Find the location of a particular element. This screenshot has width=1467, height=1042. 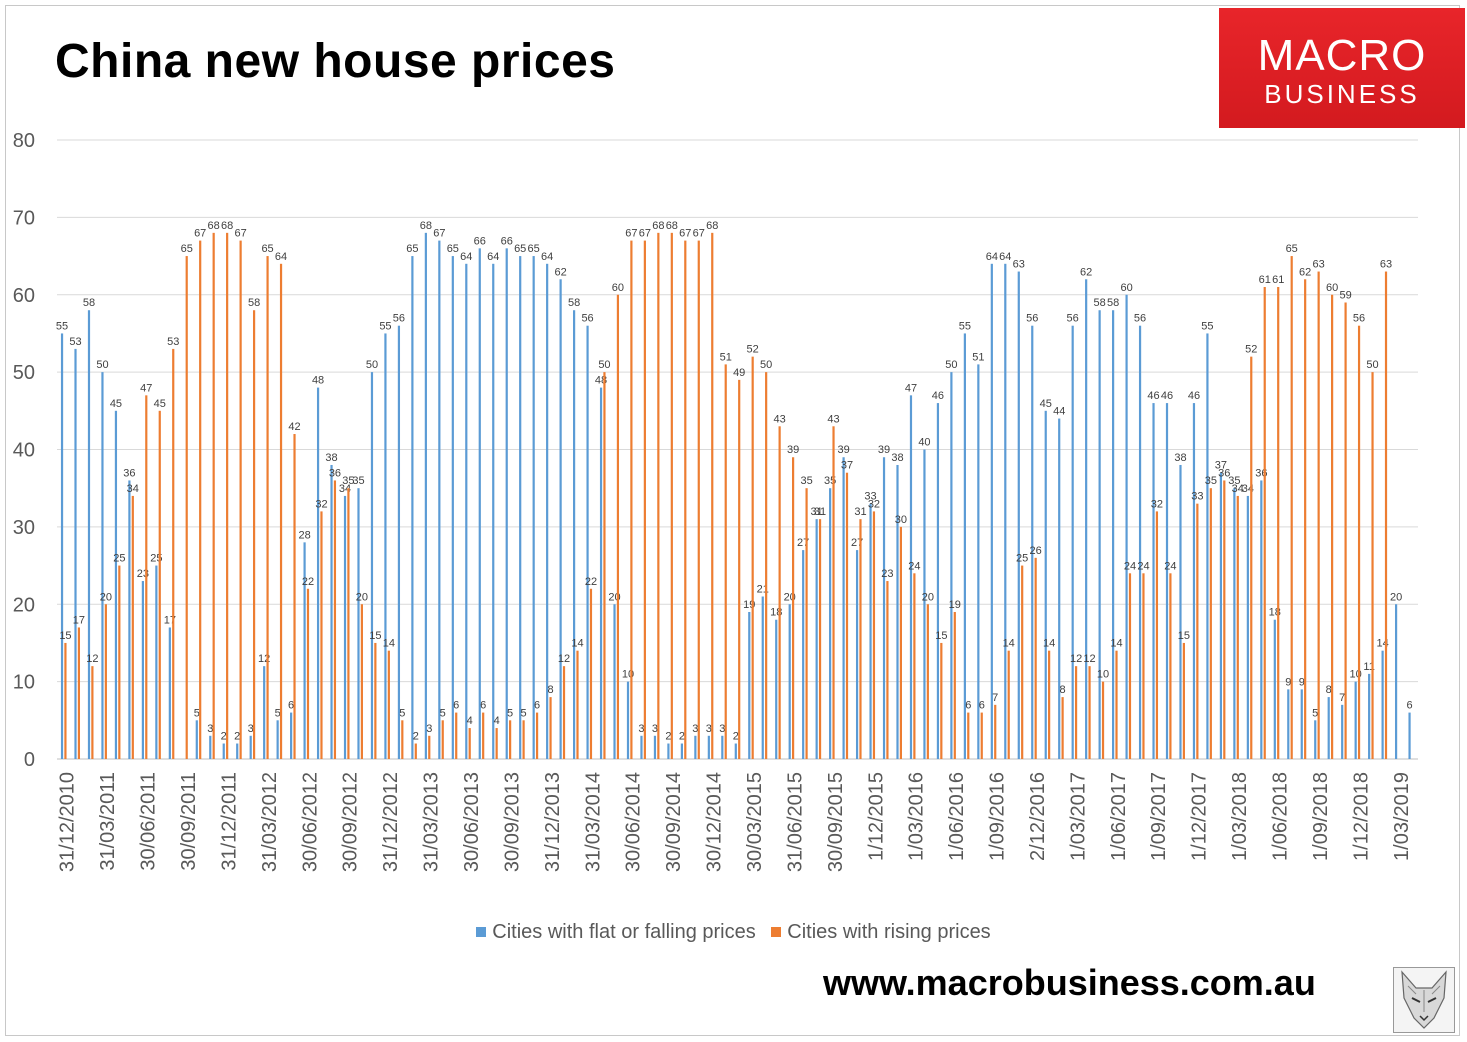

data-label: 6 is located at coordinates (968, 706).